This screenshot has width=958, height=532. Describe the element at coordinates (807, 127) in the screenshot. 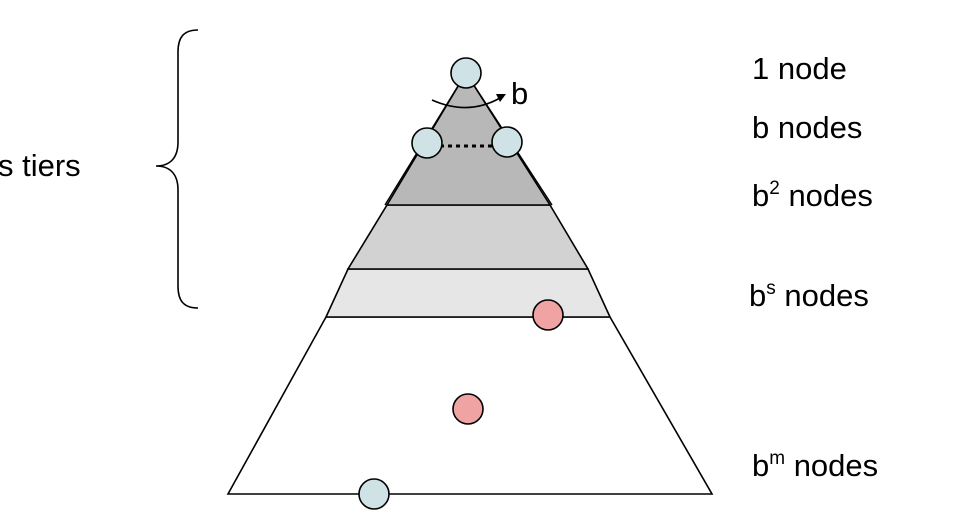

I see `level-label-b: b nodes` at that location.